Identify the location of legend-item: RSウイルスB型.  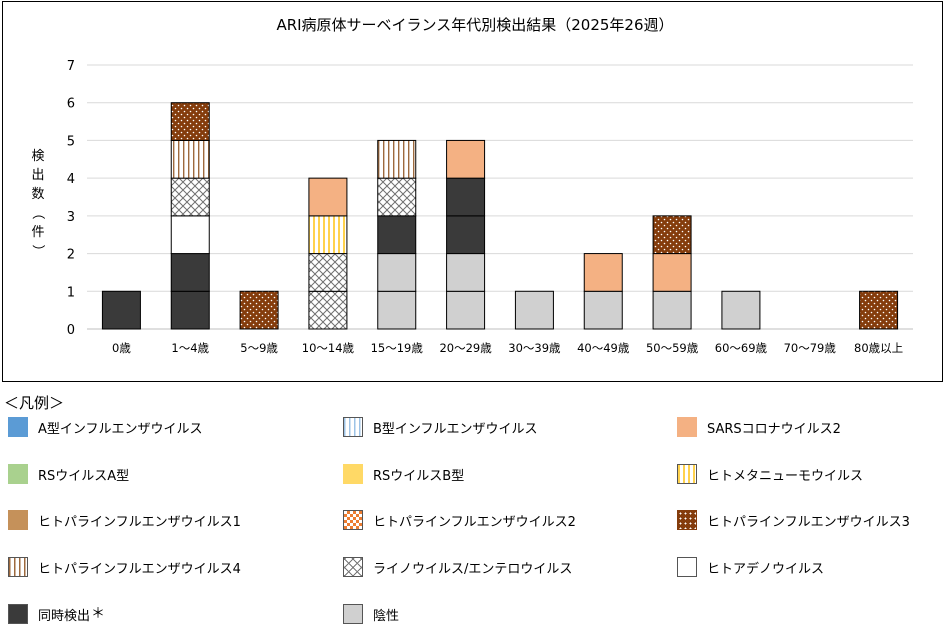
(403, 474).